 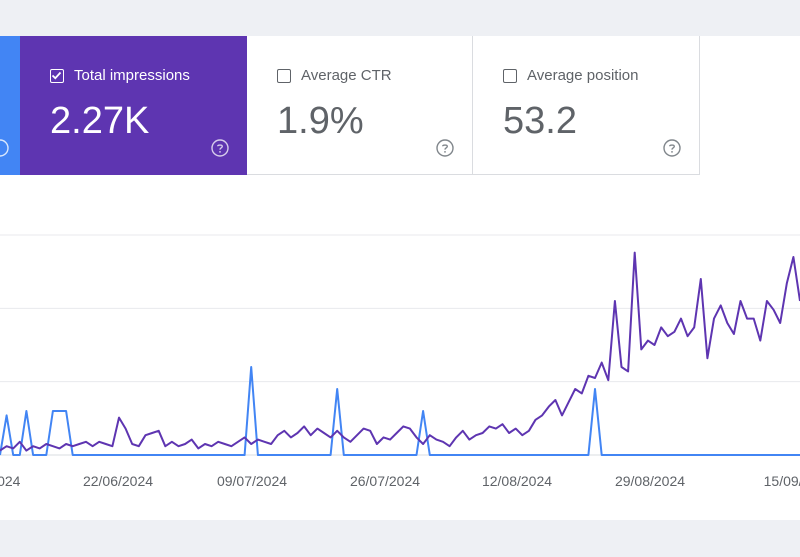 What do you see at coordinates (650, 481) in the screenshot?
I see `x-tick-label: 29/08/2024` at bounding box center [650, 481].